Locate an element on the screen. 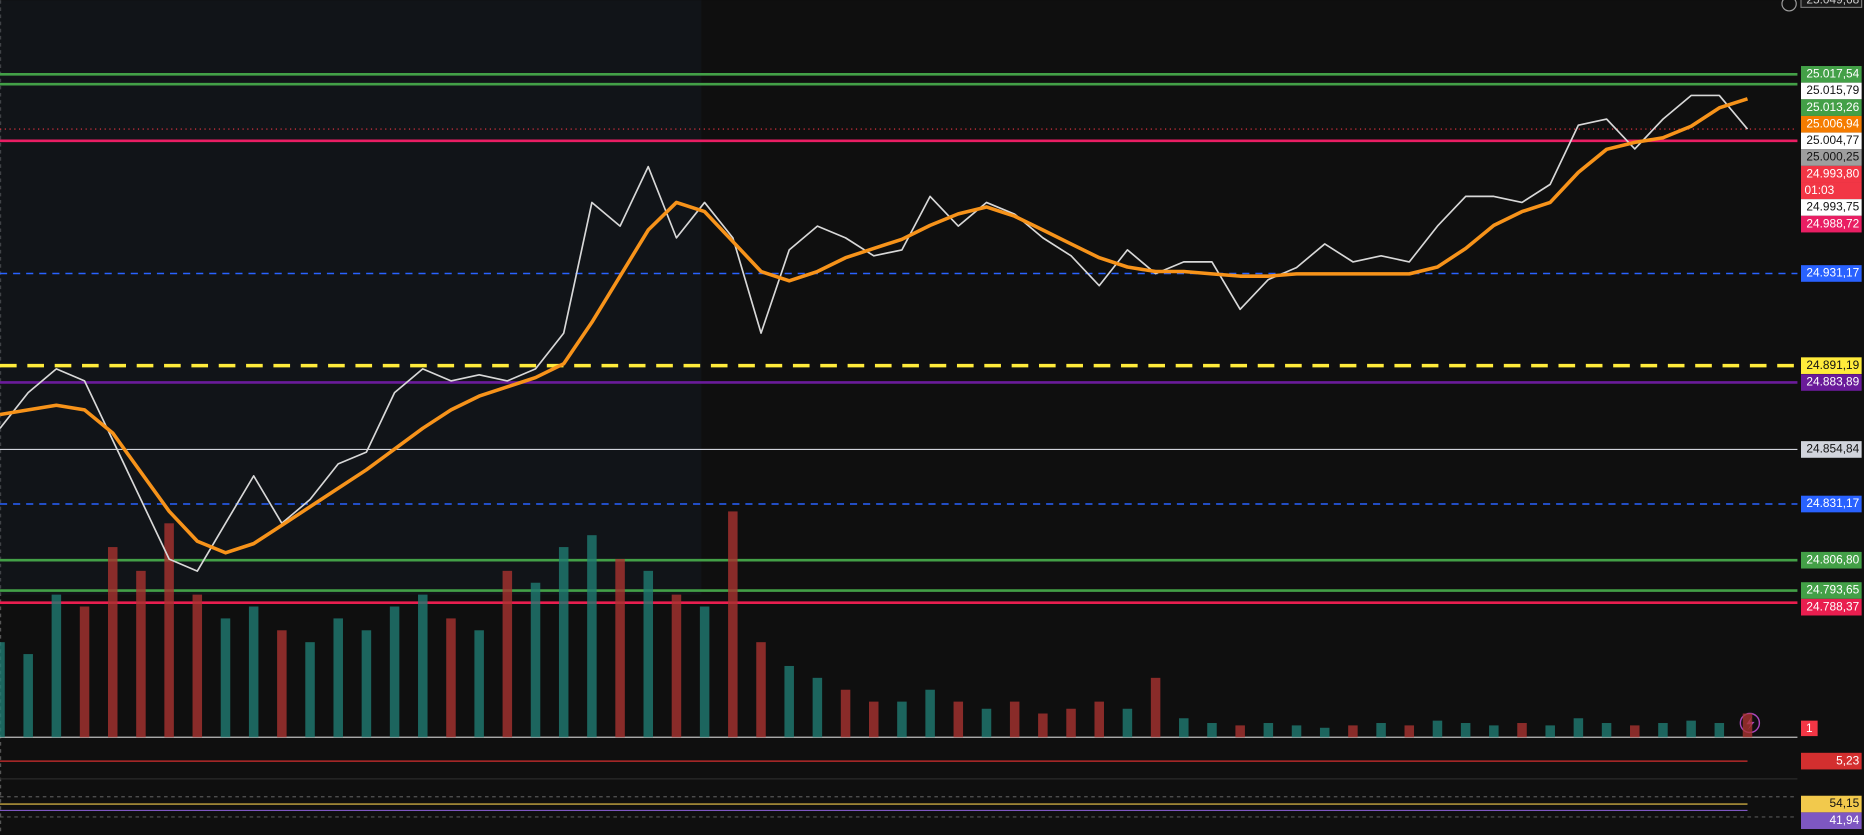  price-label: 25.015,79 is located at coordinates (1832, 90).